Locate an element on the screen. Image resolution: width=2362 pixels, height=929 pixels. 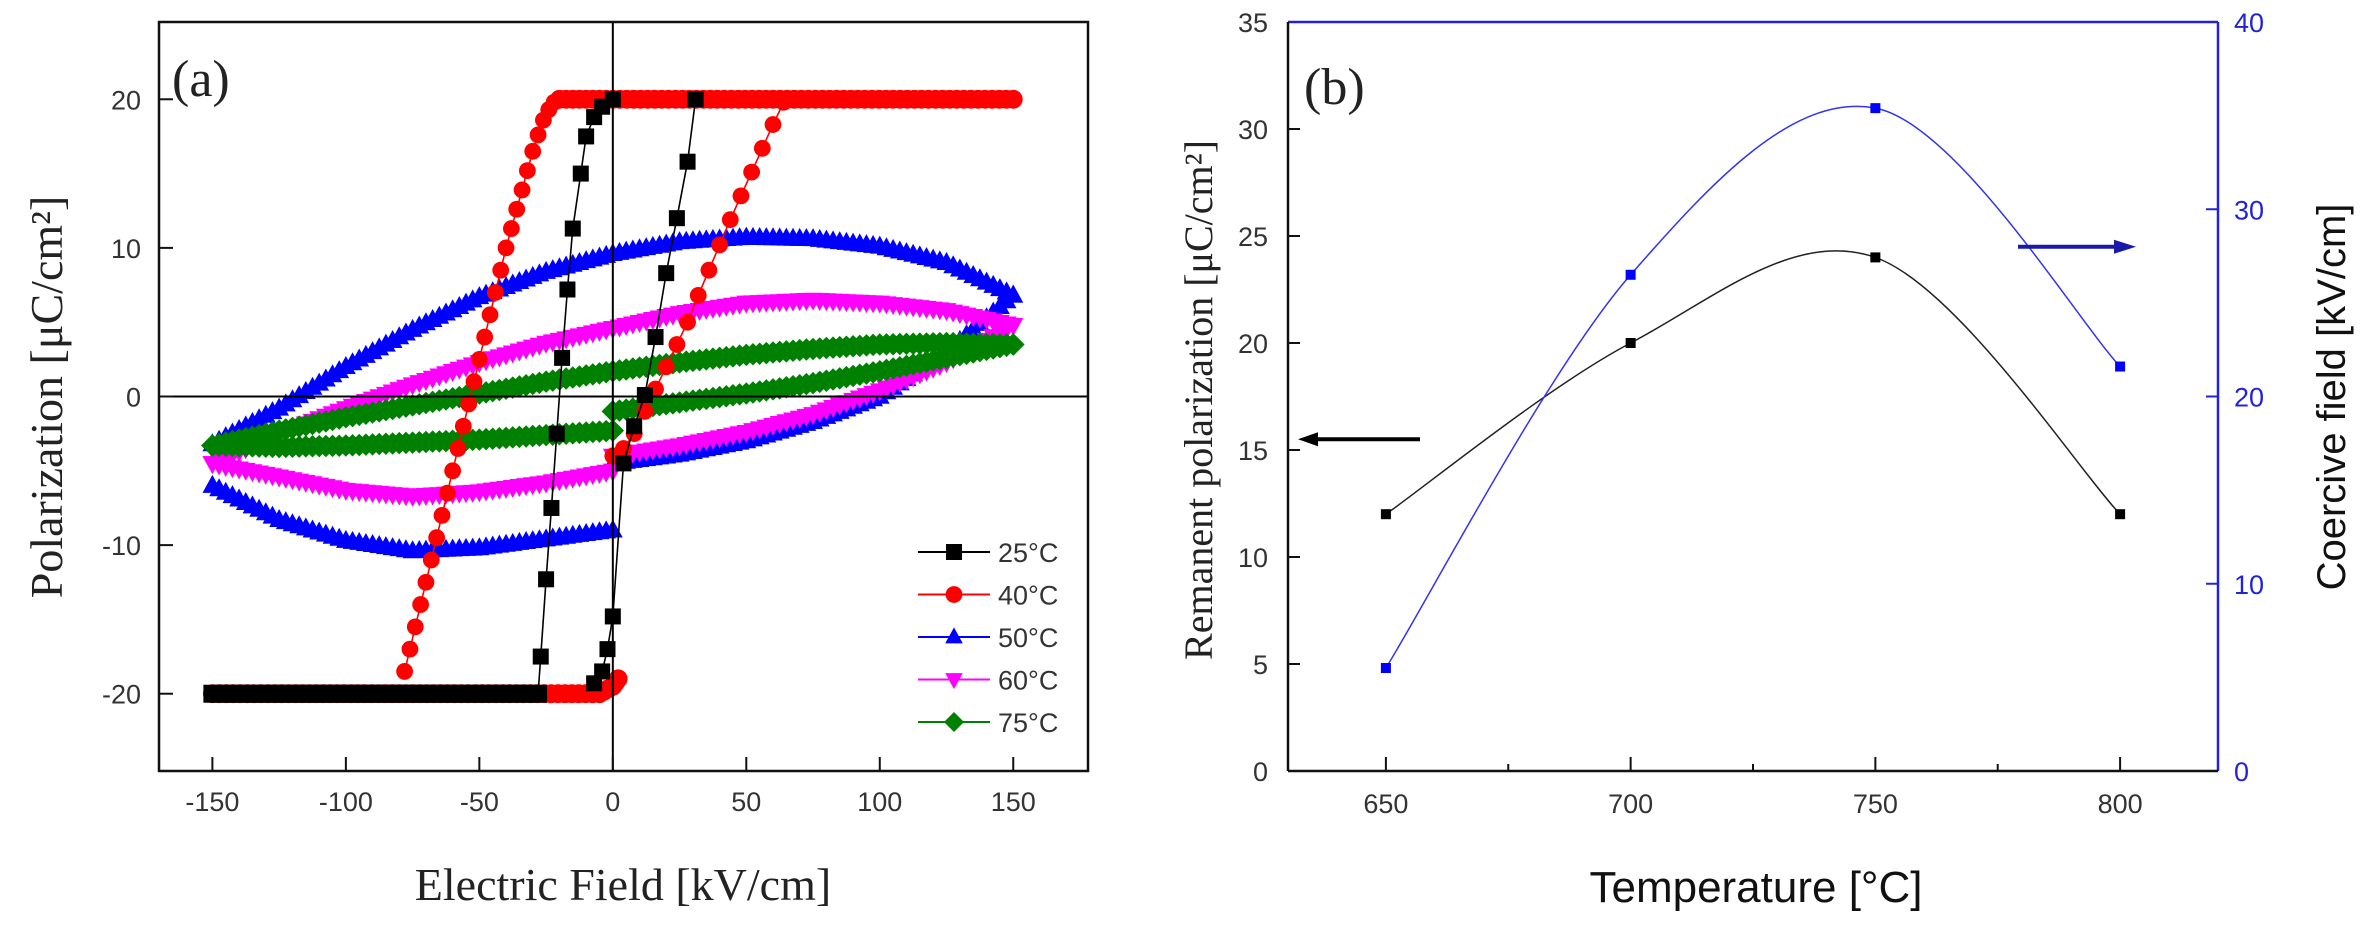
a-x-tick-label: 150 is located at coordinates (1013, 802).